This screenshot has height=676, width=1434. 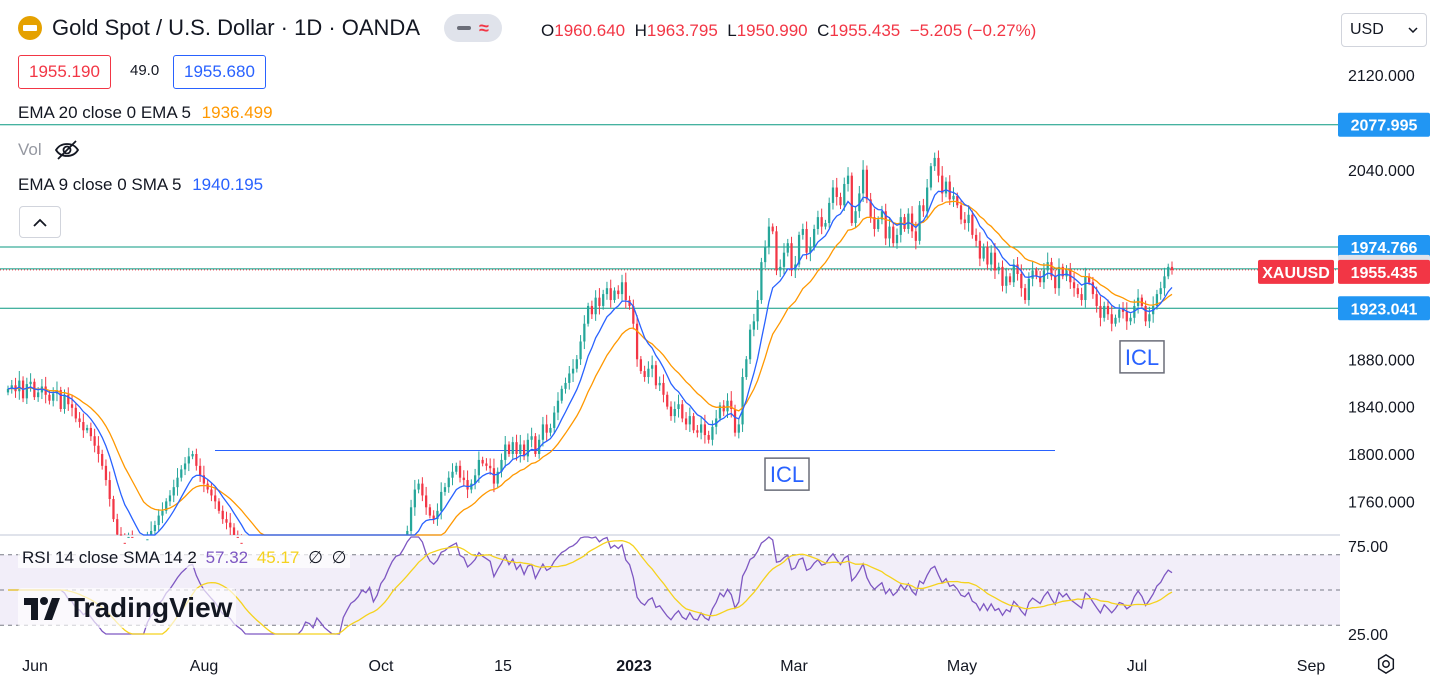 I want to click on chart-mode-toggle: ≈, so click(x=473, y=28).